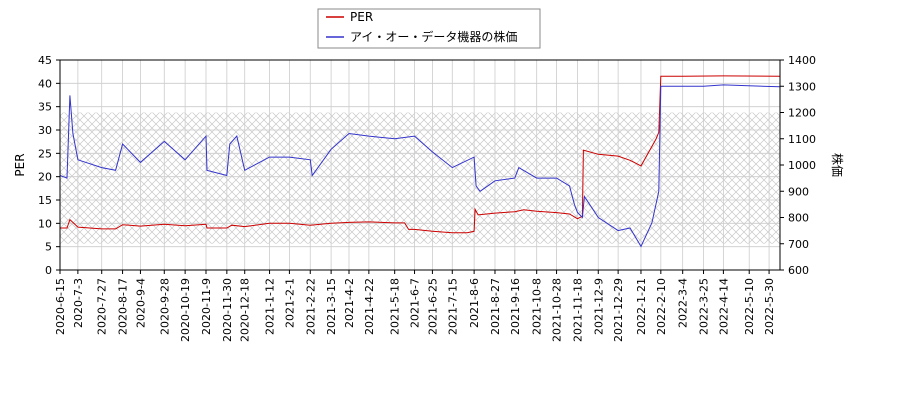 Image resolution: width=900 pixels, height=400 pixels. What do you see at coordinates (206, 306) in the screenshot?
I see `x-tick-label: 2020-11-9` at bounding box center [206, 306].